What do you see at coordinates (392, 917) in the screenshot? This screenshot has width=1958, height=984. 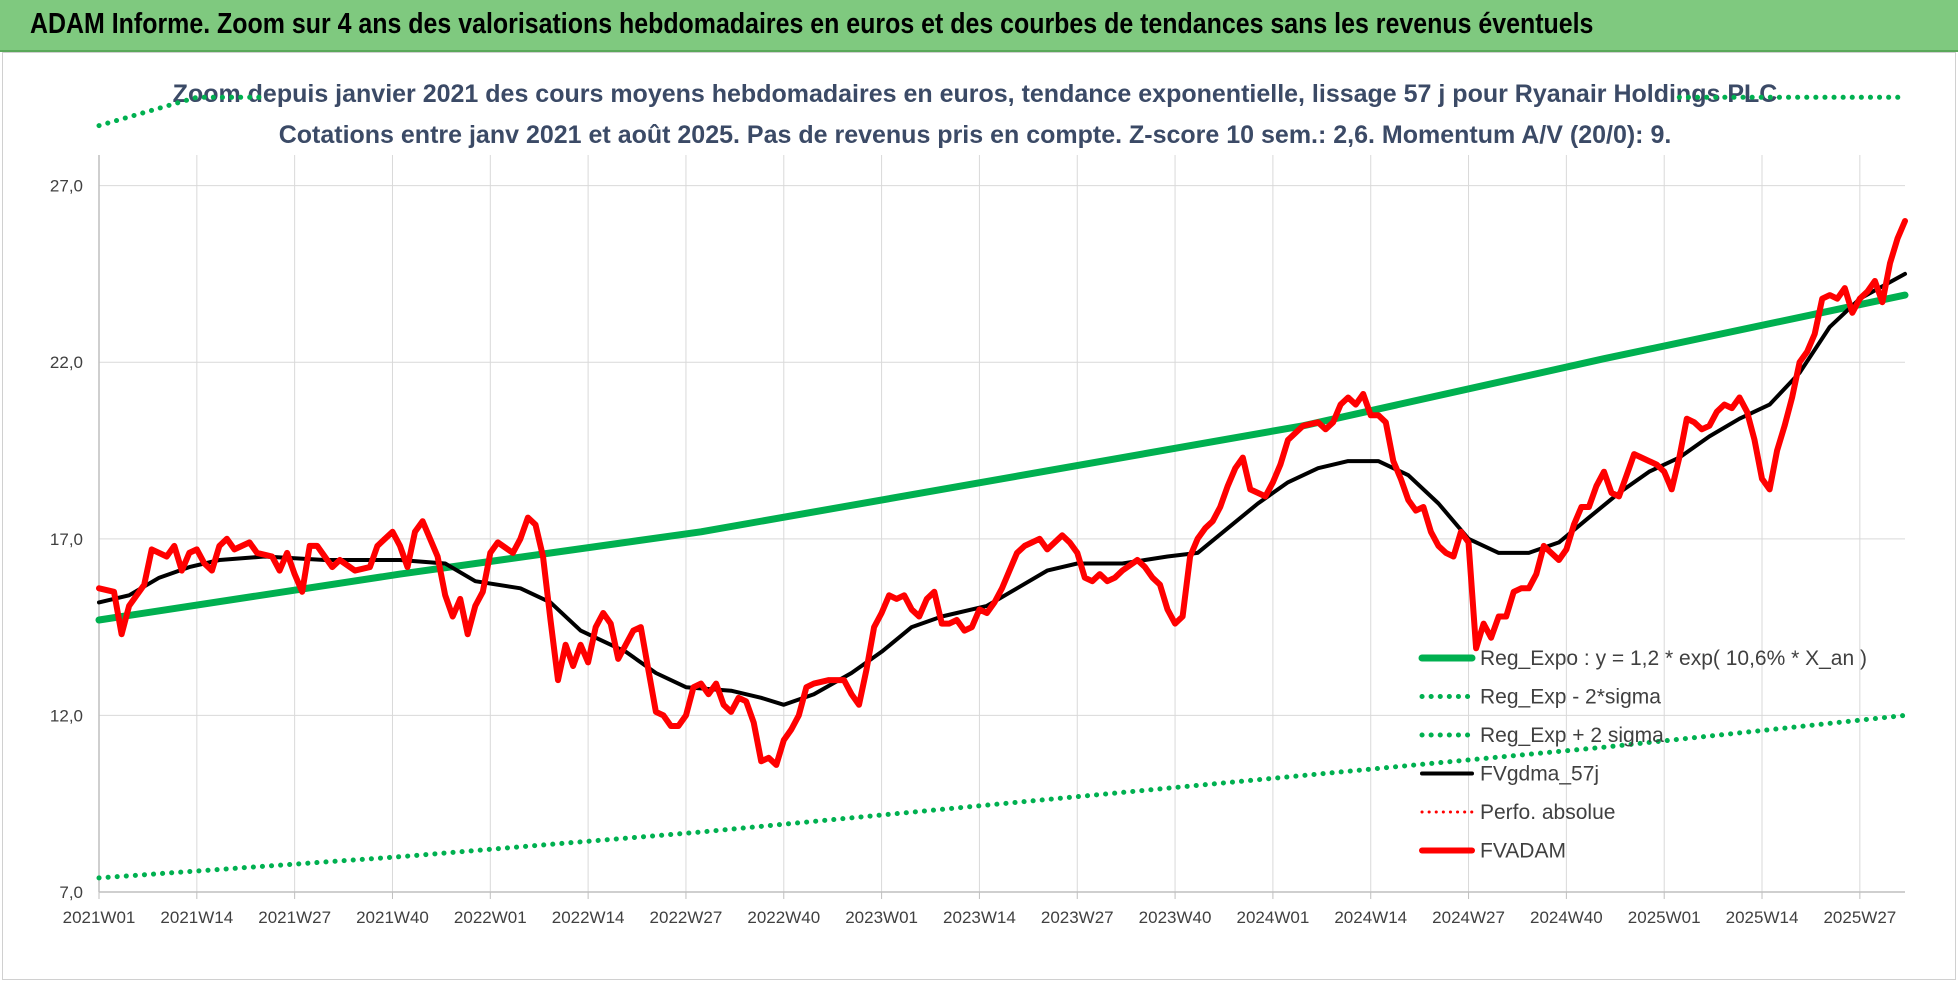 I see `x-tick-label: 2021W40` at bounding box center [392, 917].